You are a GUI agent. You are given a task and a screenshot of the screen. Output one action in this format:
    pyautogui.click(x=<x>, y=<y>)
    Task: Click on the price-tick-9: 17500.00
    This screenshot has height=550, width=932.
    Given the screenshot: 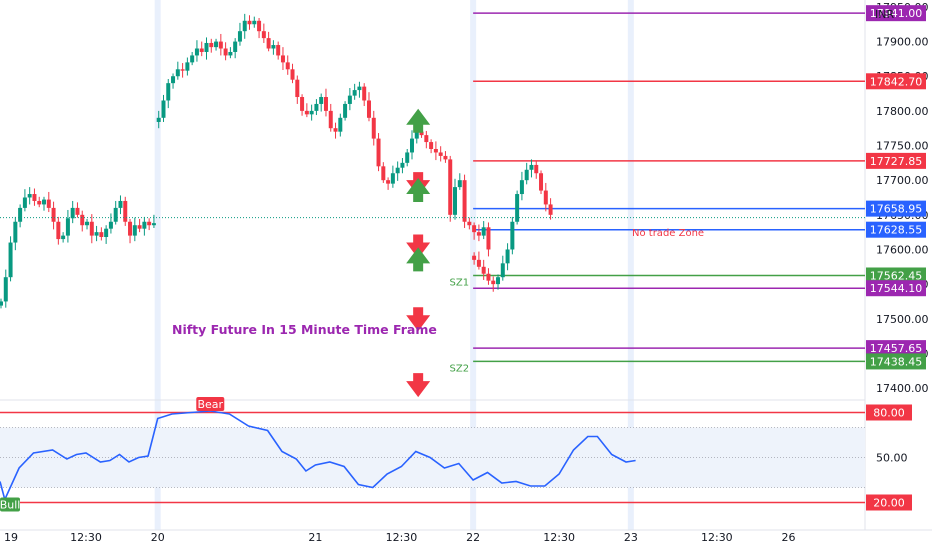 What is the action you would take?
    pyautogui.click(x=902, y=319)
    